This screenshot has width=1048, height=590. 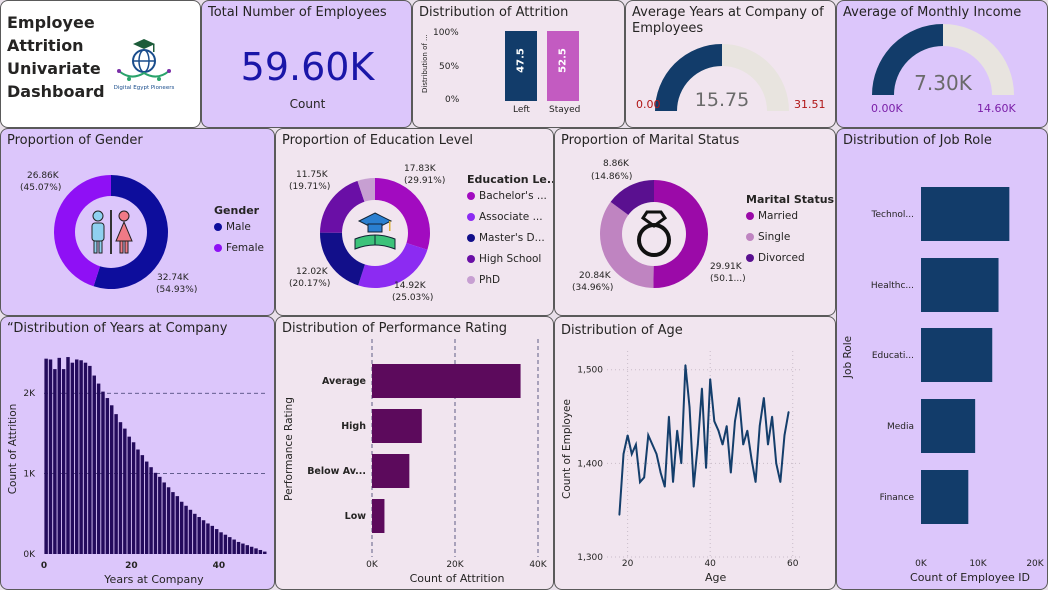 What do you see at coordinates (232, 227) in the screenshot?
I see `gender-legend-male: Male` at bounding box center [232, 227].